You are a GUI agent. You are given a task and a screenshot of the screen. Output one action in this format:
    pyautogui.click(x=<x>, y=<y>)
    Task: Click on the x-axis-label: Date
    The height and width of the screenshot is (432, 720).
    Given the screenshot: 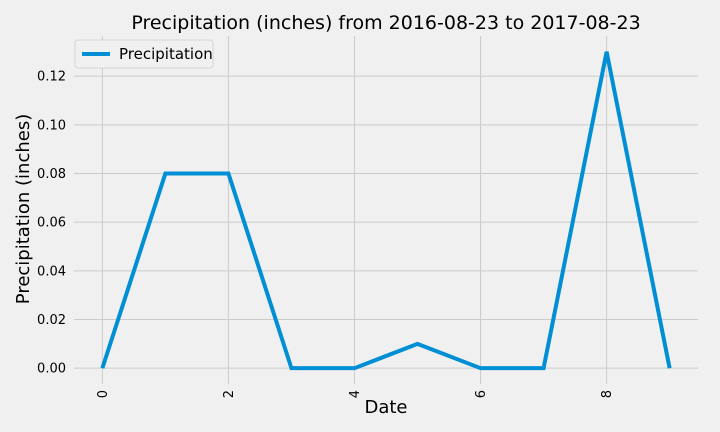 What is the action you would take?
    pyautogui.click(x=385, y=407)
    